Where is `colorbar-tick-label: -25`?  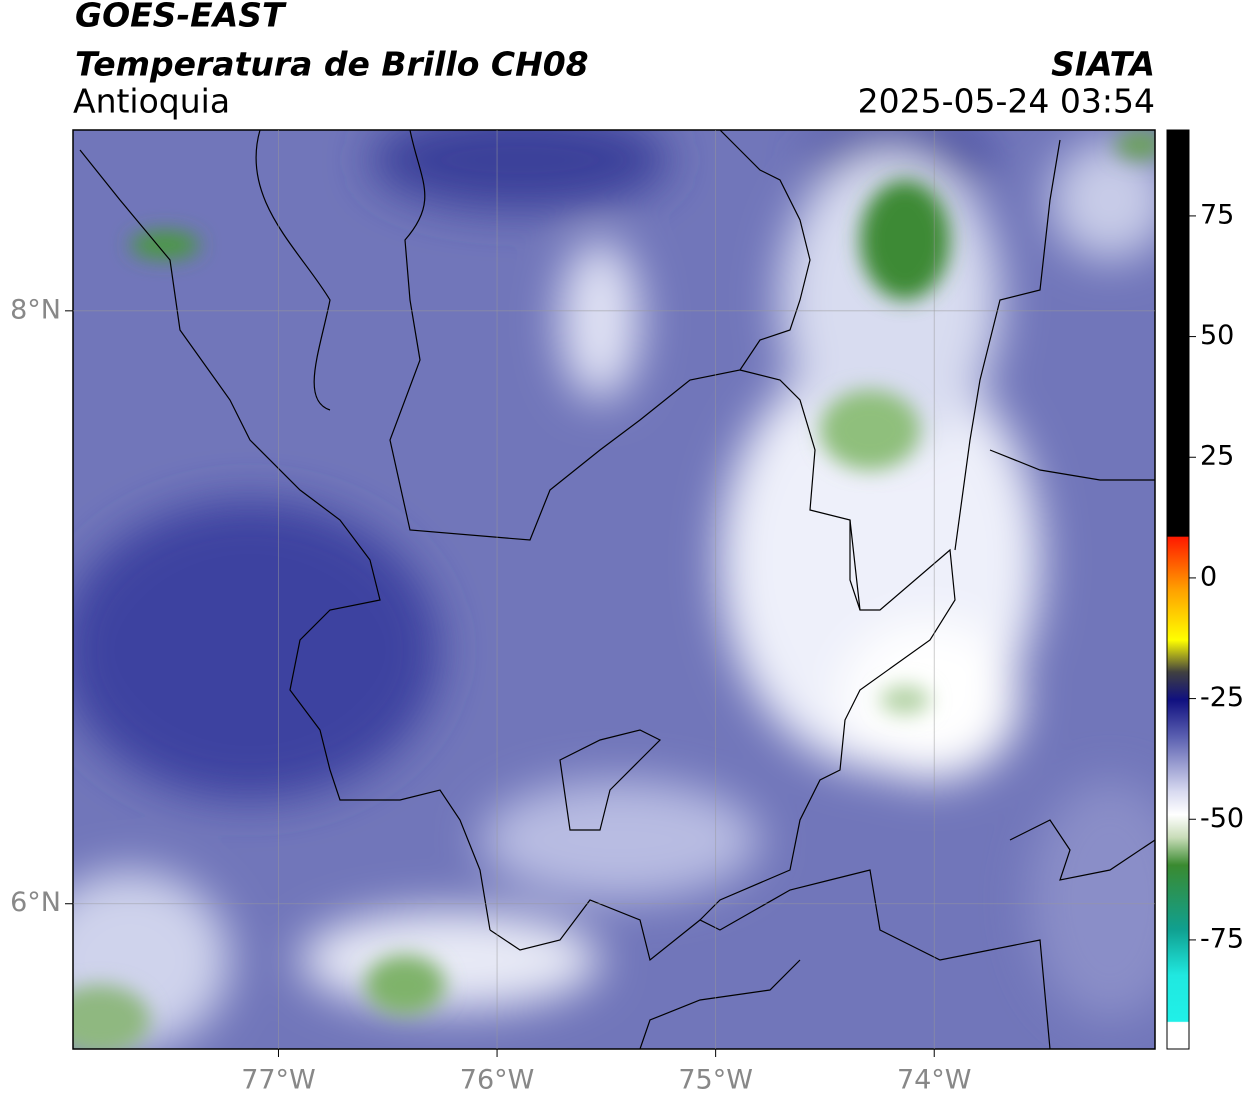 colorbar-tick-label: -25 is located at coordinates (1222, 697).